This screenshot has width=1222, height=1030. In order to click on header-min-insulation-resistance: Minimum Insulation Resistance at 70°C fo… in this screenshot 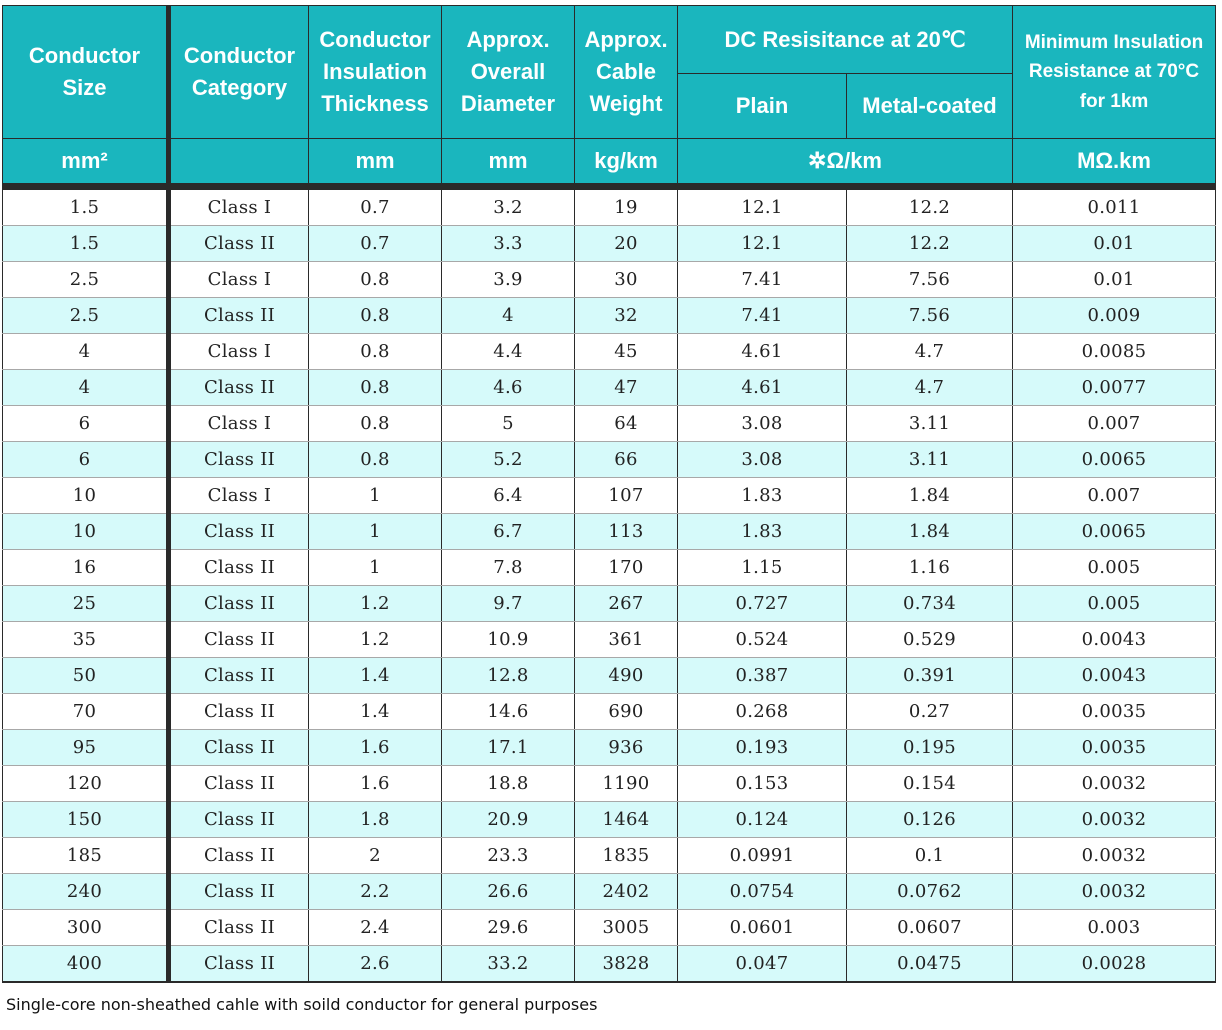, I will do `click(1114, 72)`.